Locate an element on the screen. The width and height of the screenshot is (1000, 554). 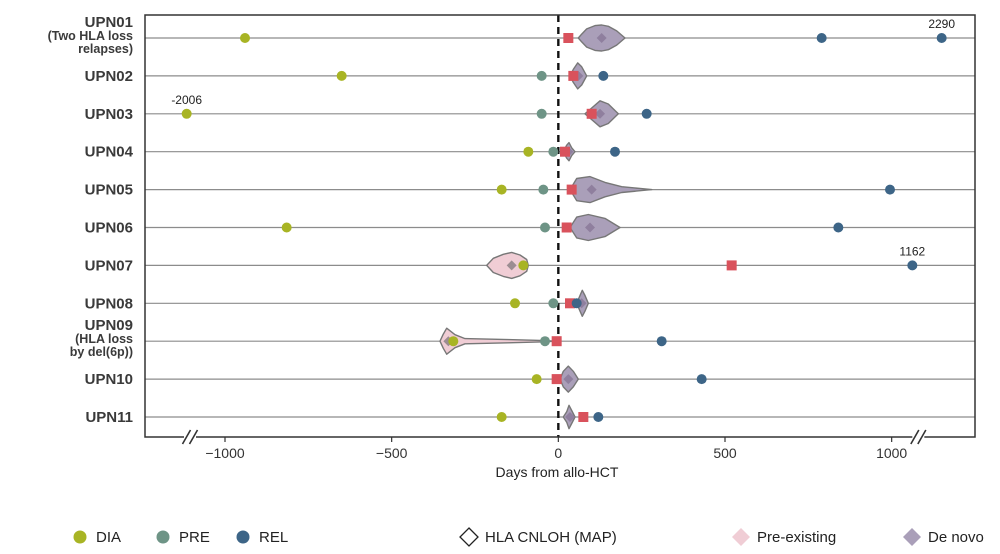
legend-label: De novo is located at coordinates (956, 537).